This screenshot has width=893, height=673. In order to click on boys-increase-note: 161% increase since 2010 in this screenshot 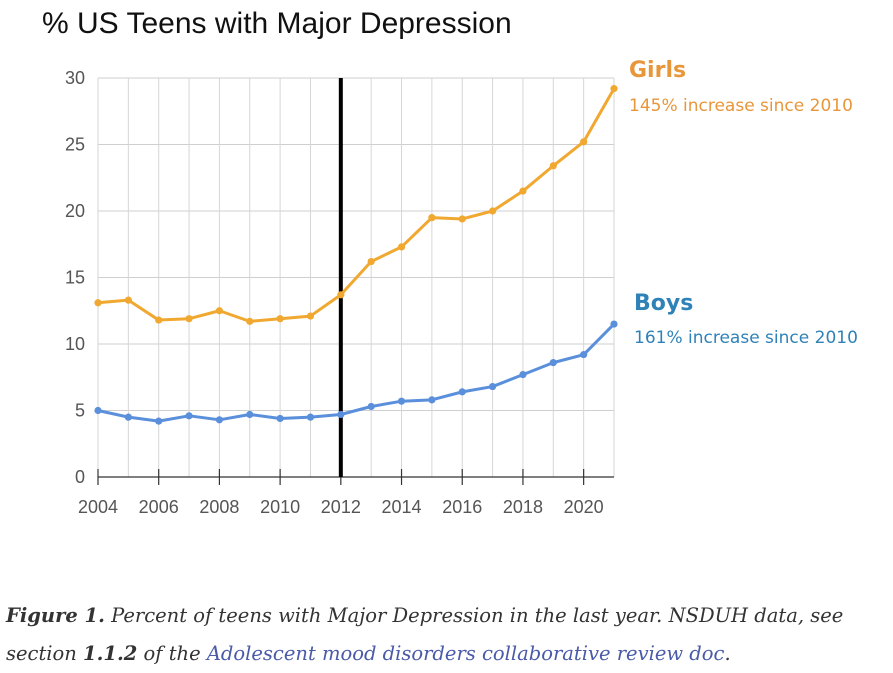, I will do `click(746, 338)`.